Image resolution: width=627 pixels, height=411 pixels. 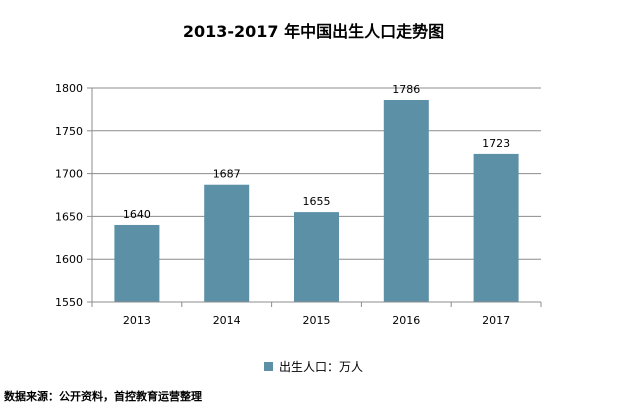 I want to click on bar-2015, so click(x=316, y=257).